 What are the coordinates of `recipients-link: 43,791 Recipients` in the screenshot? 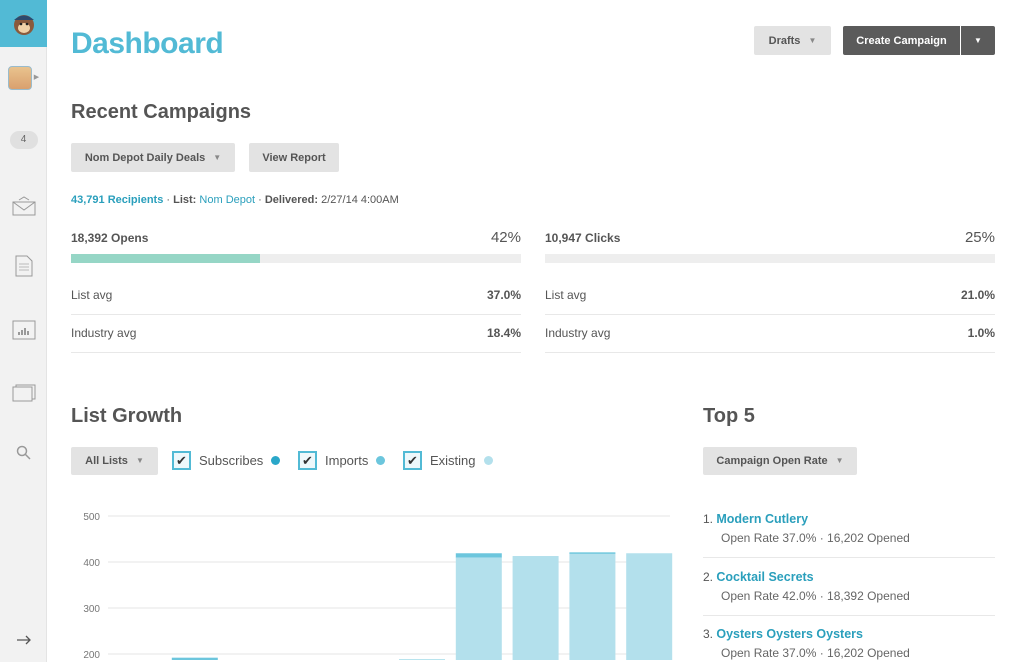 It's located at (117, 200).